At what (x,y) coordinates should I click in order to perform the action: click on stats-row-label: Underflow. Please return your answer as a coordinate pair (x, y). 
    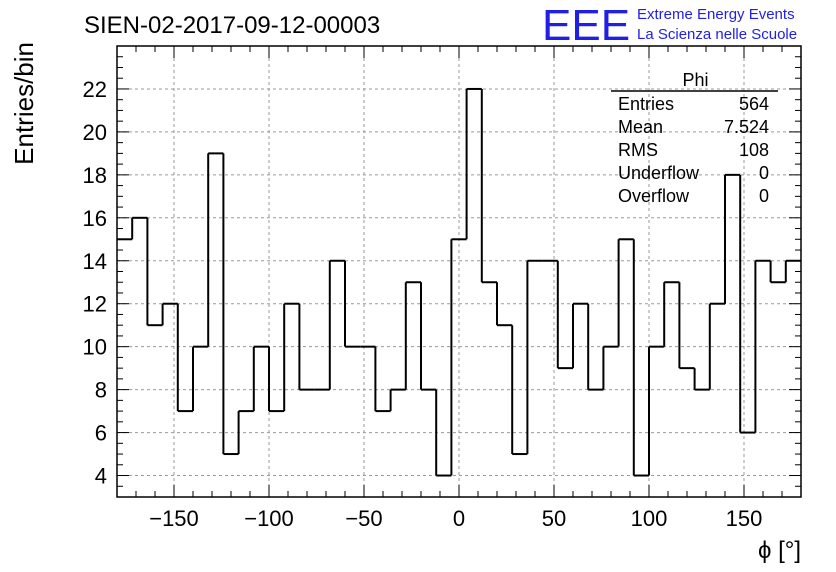
    Looking at the image, I should click on (659, 173).